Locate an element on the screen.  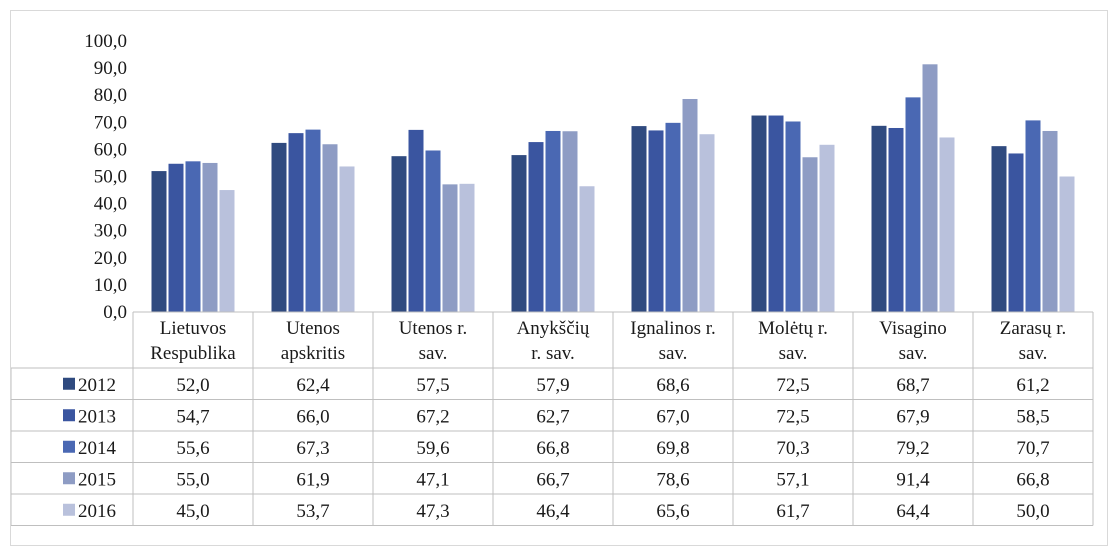
legend-swatch-2016 is located at coordinates (69, 509).